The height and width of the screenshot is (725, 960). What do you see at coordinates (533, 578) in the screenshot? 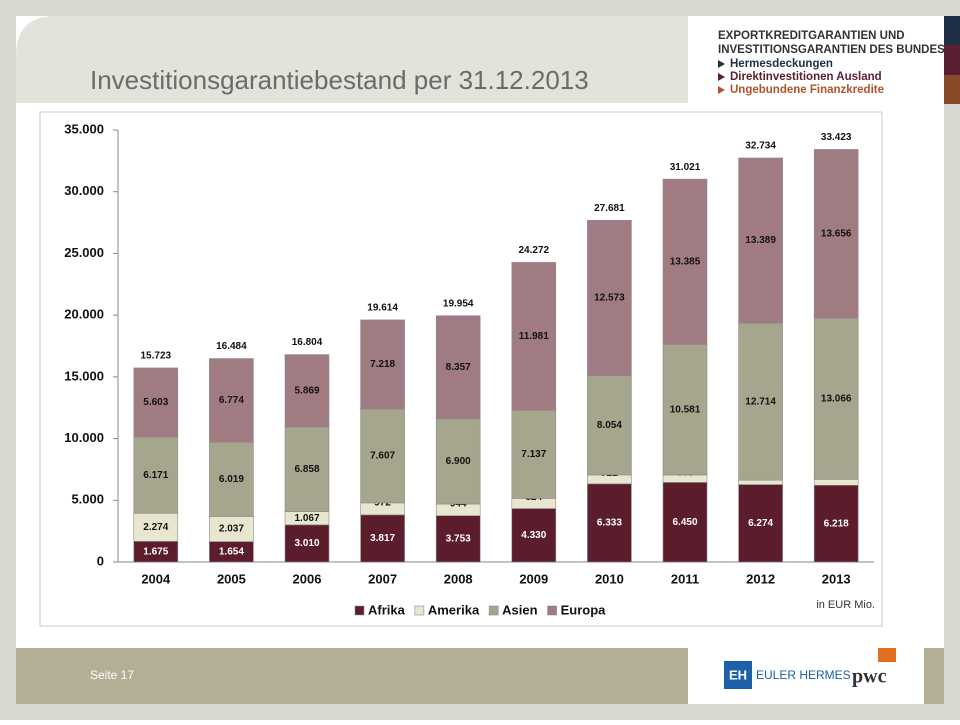
I see `x-tick-label: 2009` at bounding box center [533, 578].